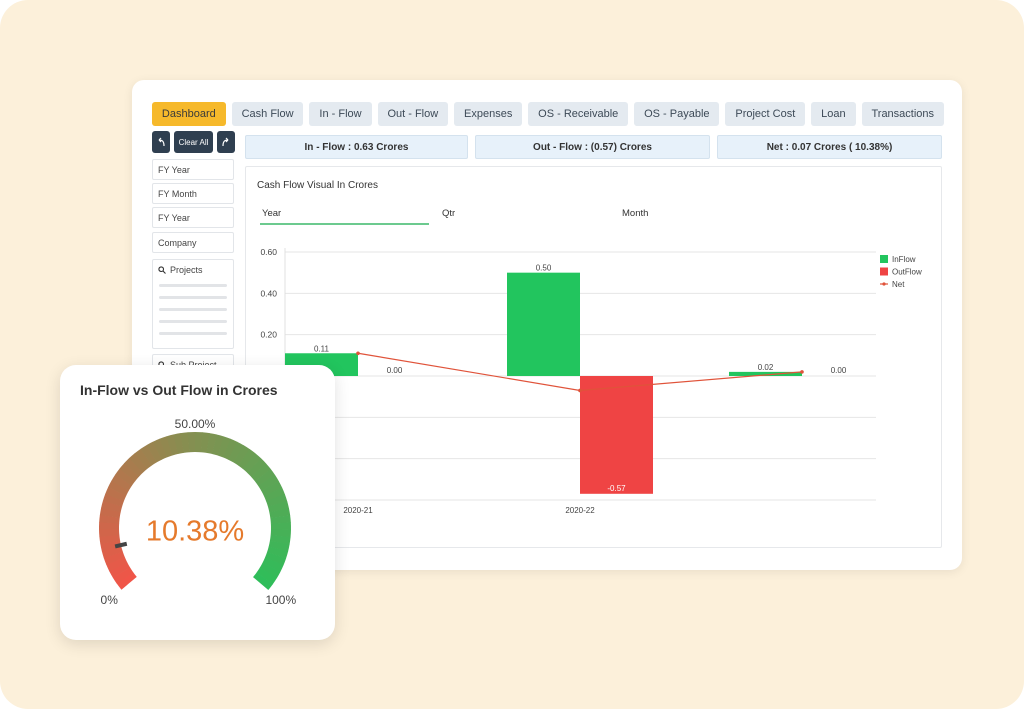  Describe the element at coordinates (898, 284) in the screenshot. I see `legend-label: Net` at that location.